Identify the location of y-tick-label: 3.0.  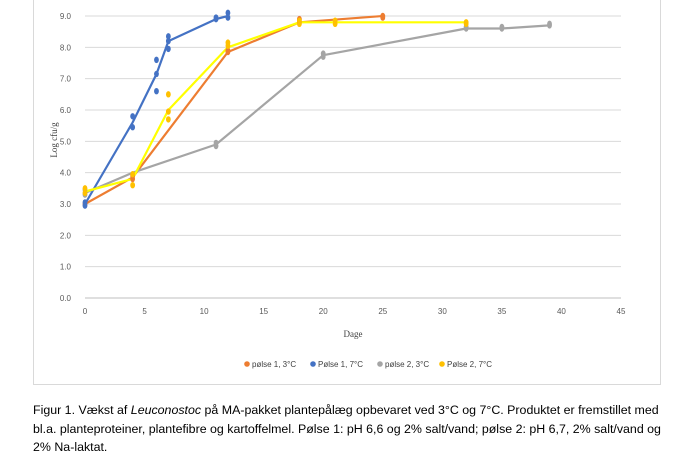
(66, 204).